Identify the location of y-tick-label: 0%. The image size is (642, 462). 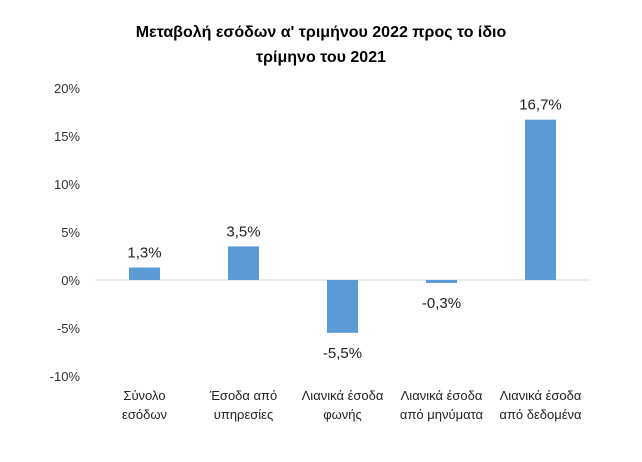
(70, 280).